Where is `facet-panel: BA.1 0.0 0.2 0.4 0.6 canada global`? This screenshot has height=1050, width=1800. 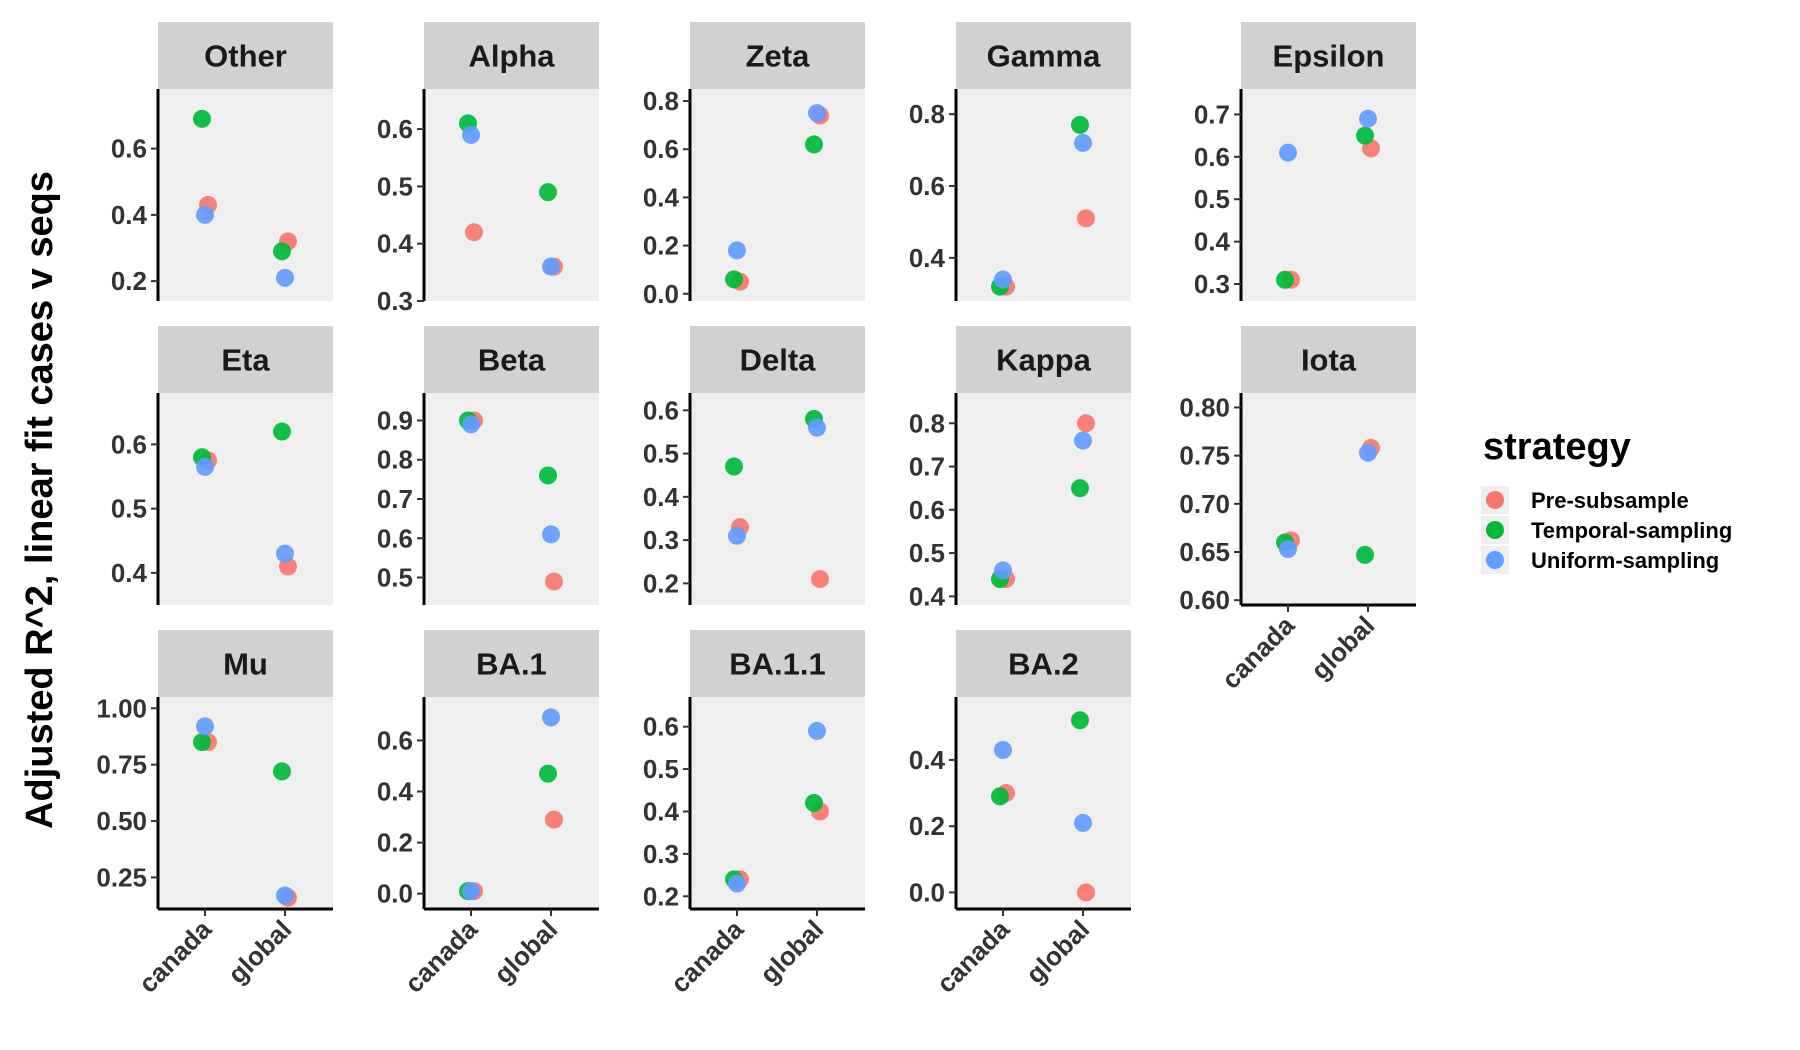 facet-panel: BA.1 0.0 0.2 0.4 0.6 canada global is located at coordinates (488, 814).